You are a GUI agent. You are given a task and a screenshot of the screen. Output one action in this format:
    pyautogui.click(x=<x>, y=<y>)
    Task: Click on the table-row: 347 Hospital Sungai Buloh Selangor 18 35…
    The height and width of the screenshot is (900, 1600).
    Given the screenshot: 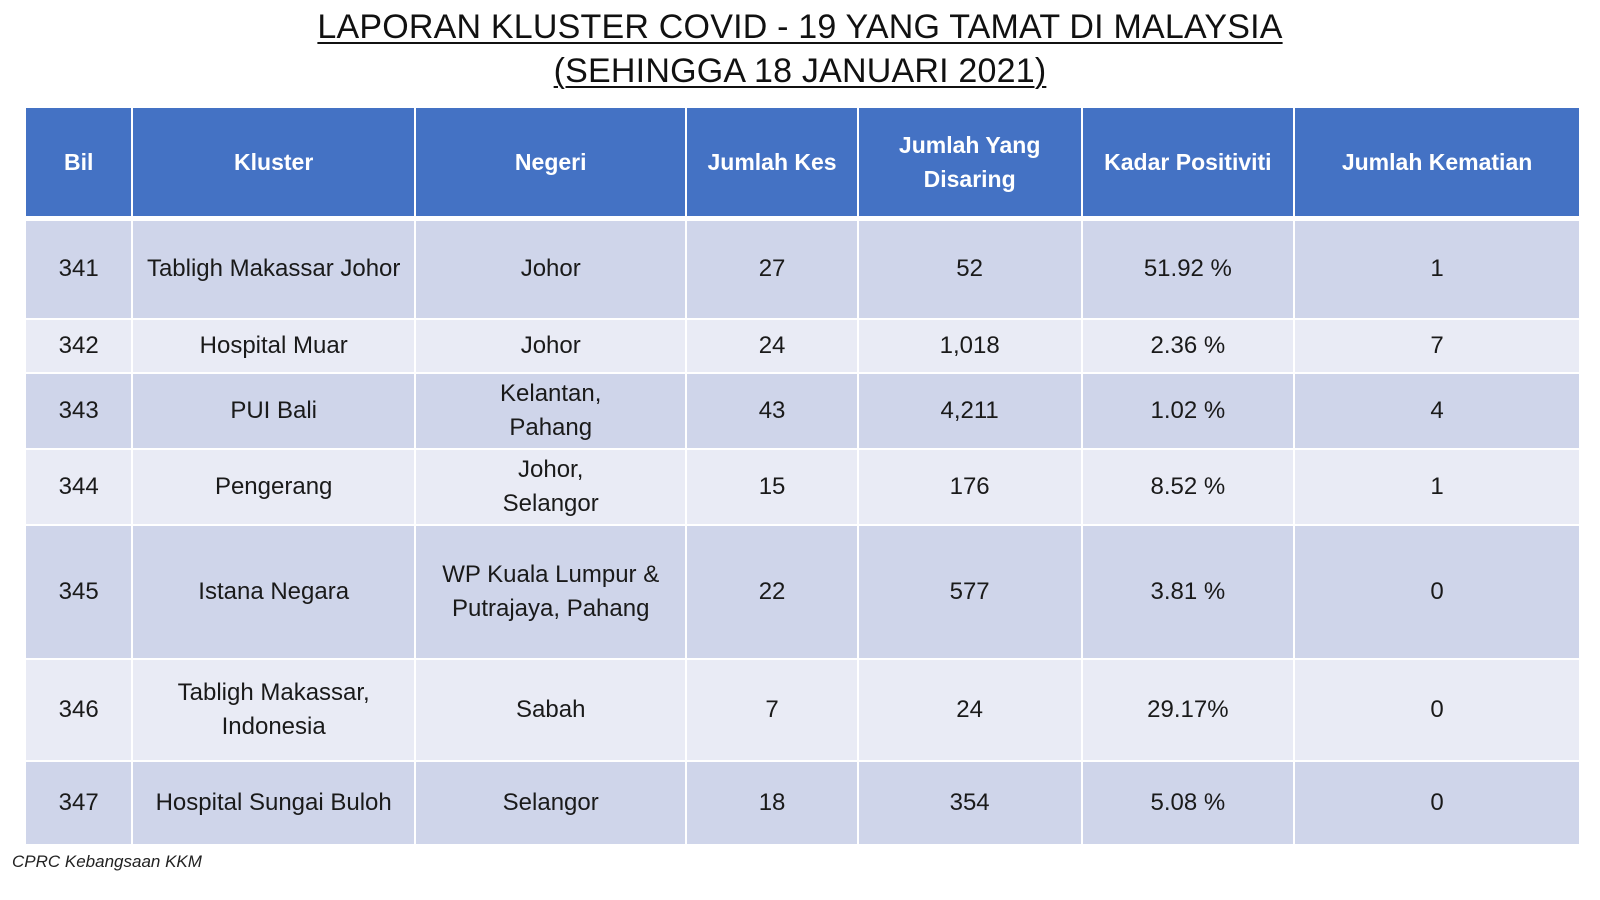 What is the action you would take?
    pyautogui.click(x=802, y=802)
    